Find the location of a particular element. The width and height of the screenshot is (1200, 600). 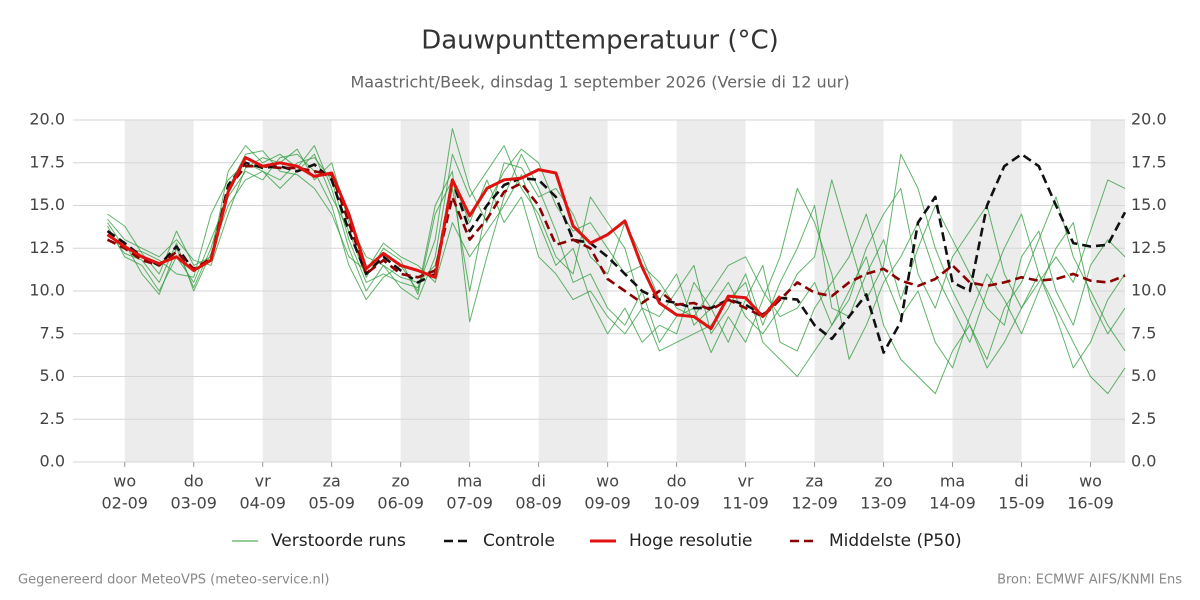

x-tick-label: 05-09 is located at coordinates (331, 503).